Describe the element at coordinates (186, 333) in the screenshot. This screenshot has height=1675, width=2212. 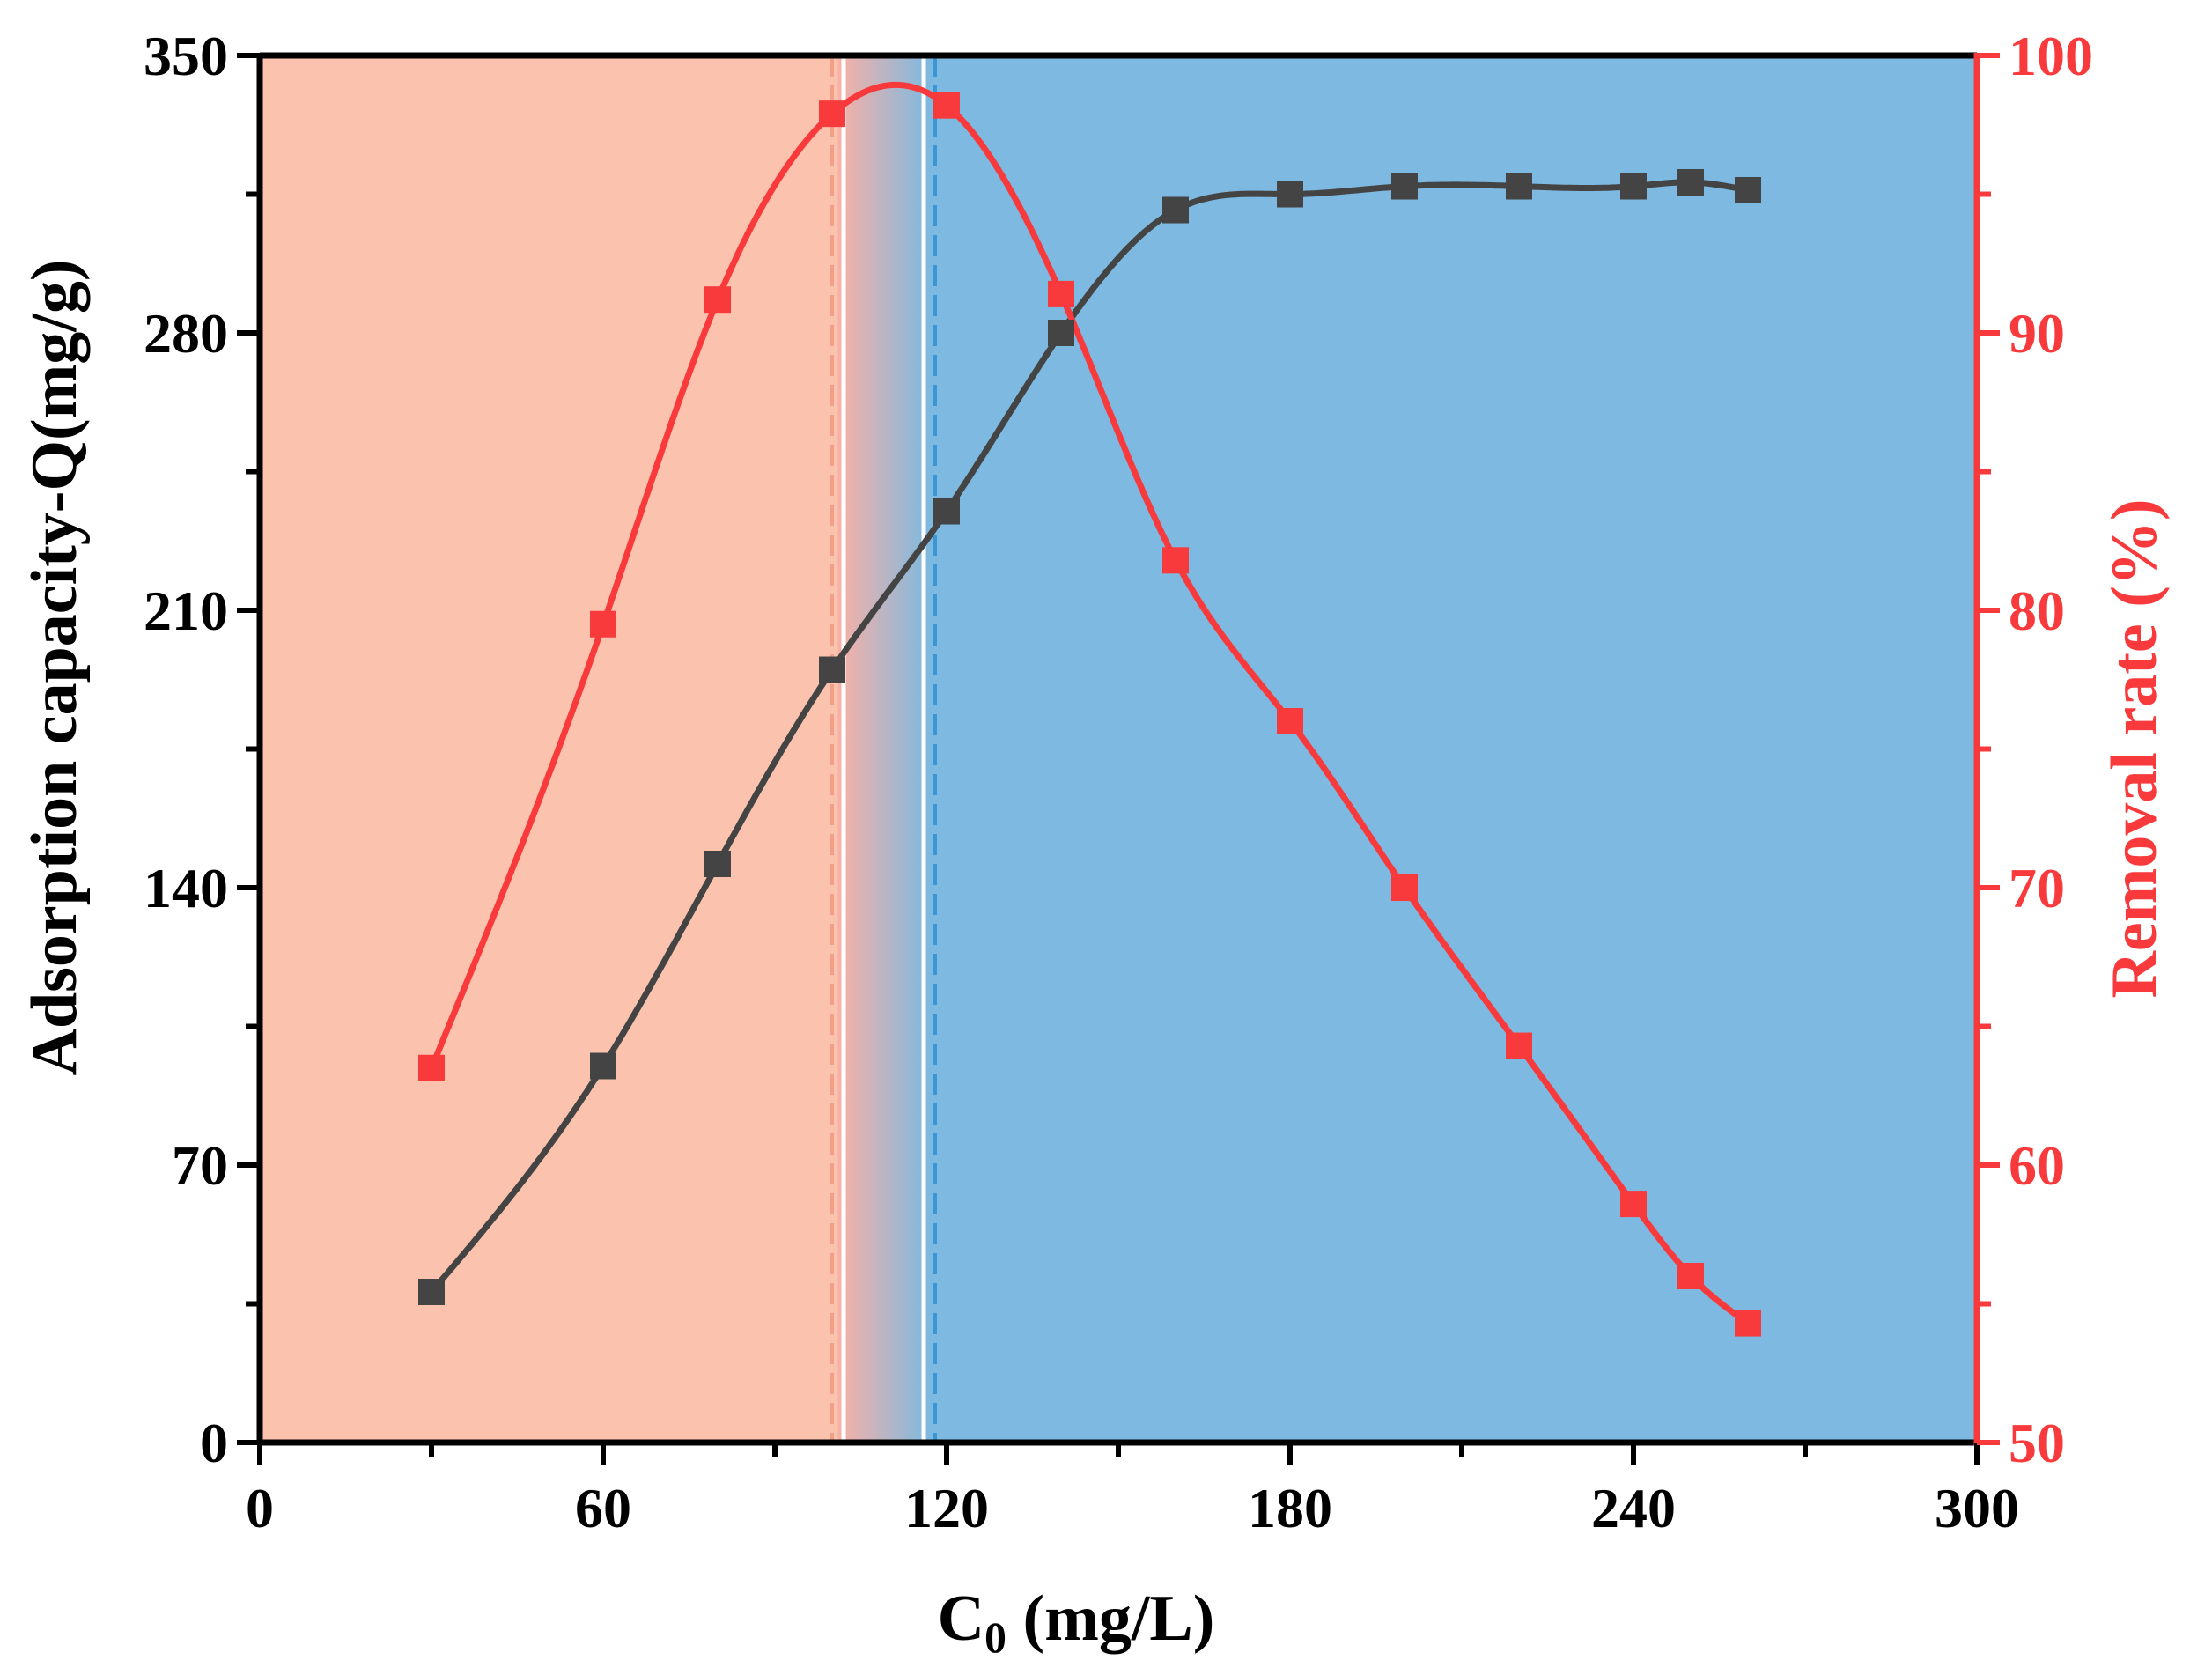
I see `y-left-tick-label: 280` at that location.